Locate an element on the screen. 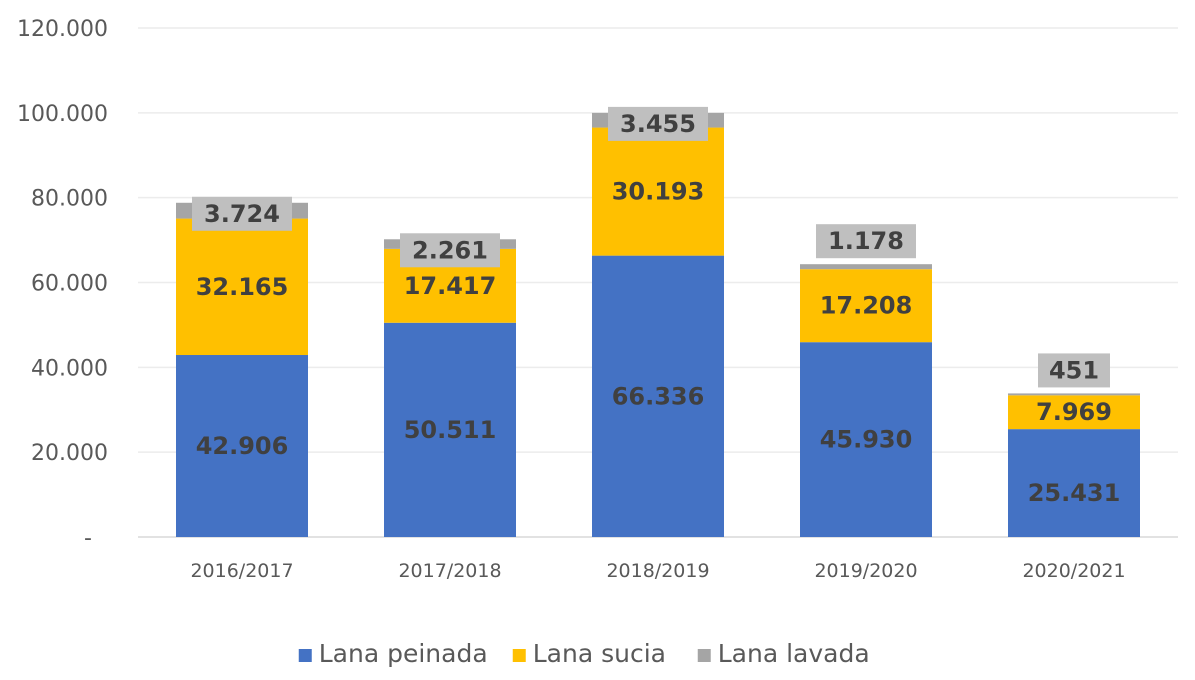  data-label-lana-sucia: 30.193 is located at coordinates (658, 192).